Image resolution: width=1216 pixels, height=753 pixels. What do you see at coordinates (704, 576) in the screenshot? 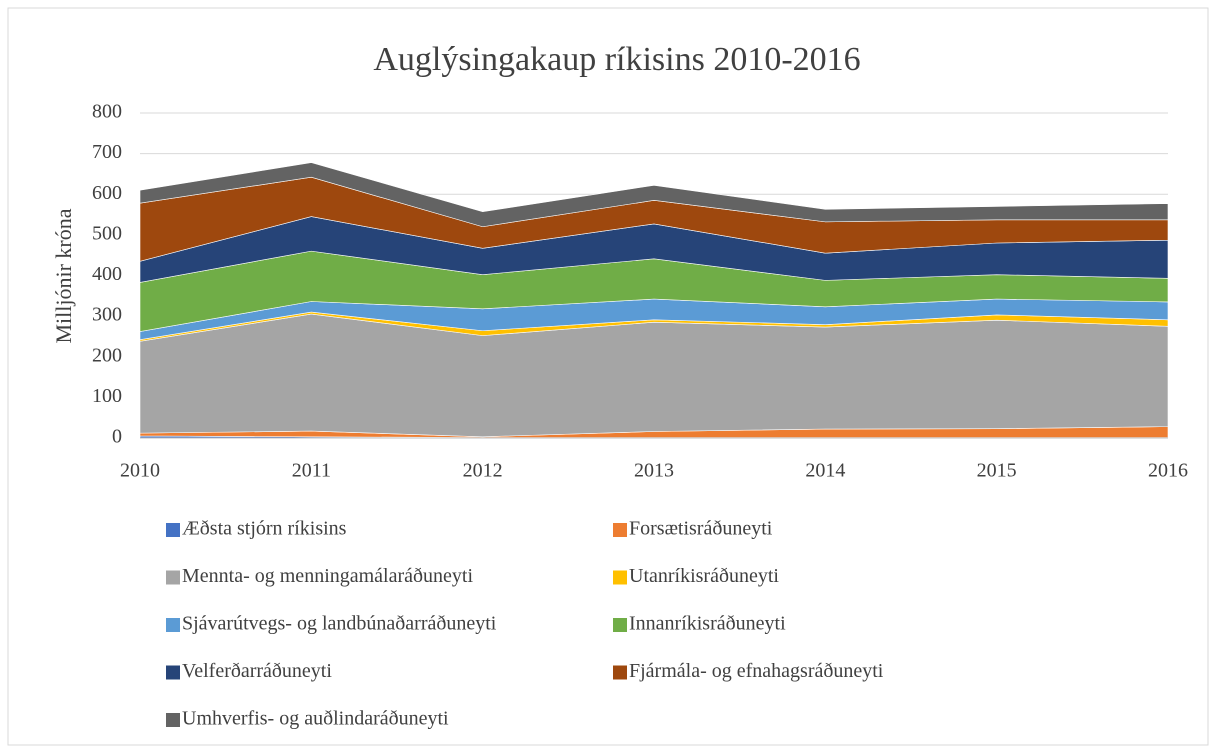
I see `legend-label: Utanríkisráðuneyti` at bounding box center [704, 576].